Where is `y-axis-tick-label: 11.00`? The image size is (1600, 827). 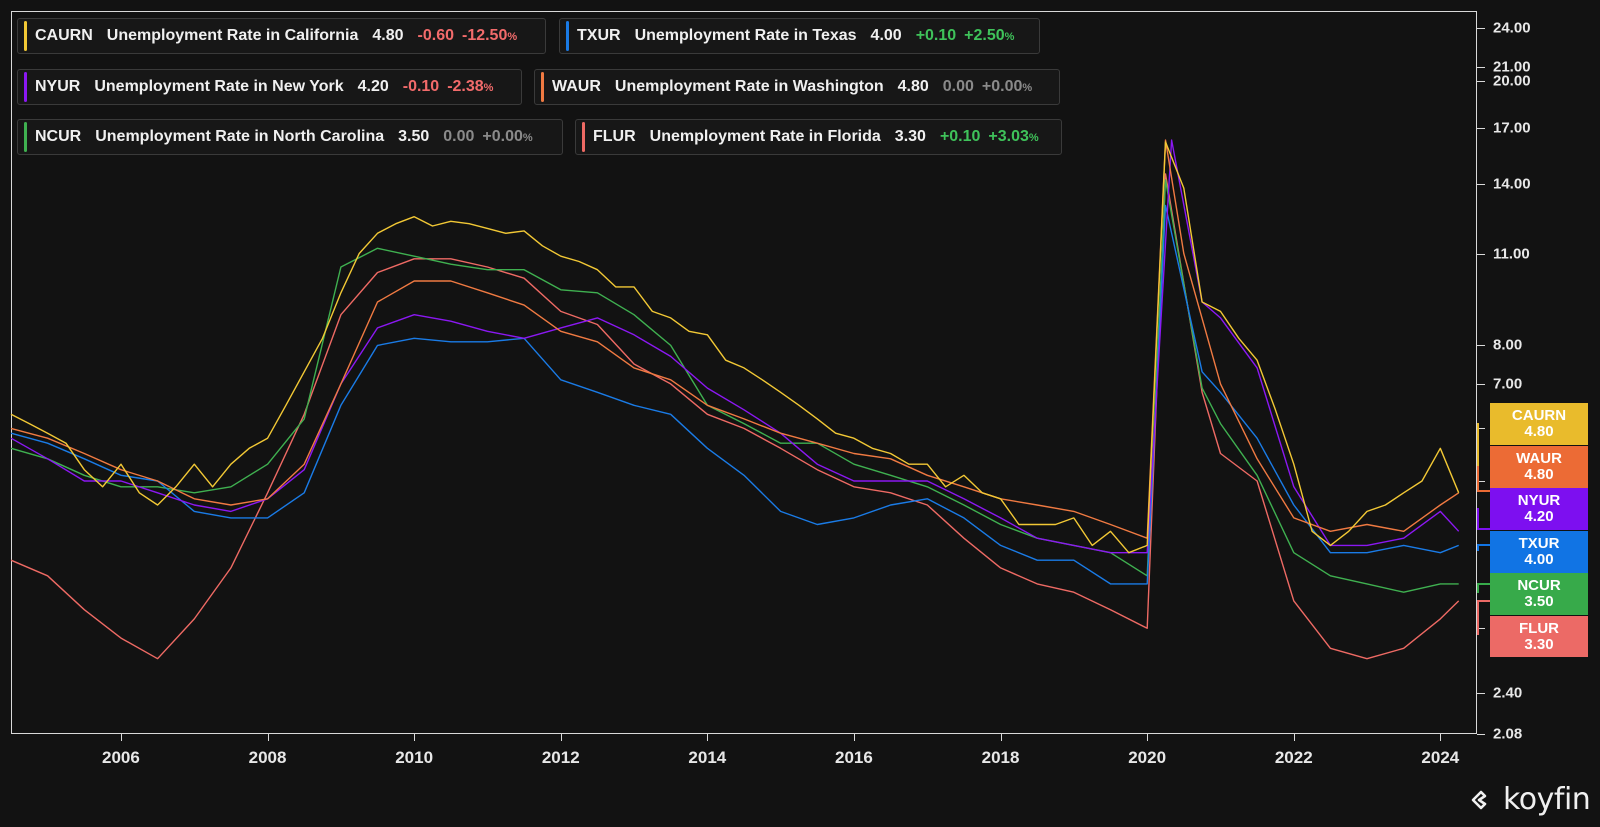
y-axis-tick-label: 11.00 is located at coordinates (1511, 254).